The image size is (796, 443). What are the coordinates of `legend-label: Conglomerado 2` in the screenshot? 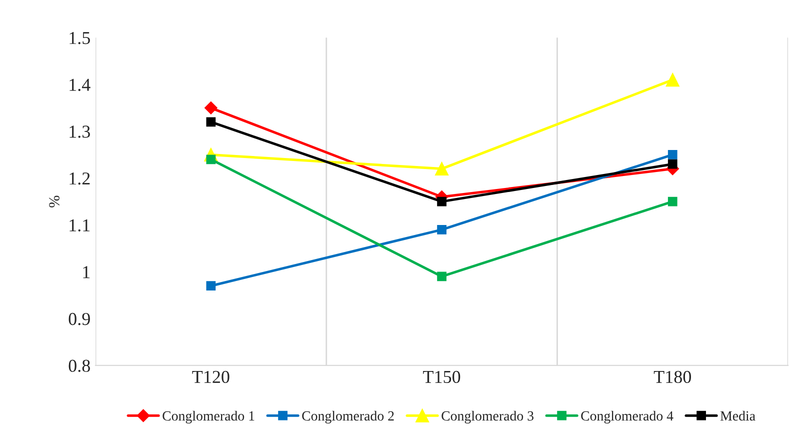 It's located at (348, 417).